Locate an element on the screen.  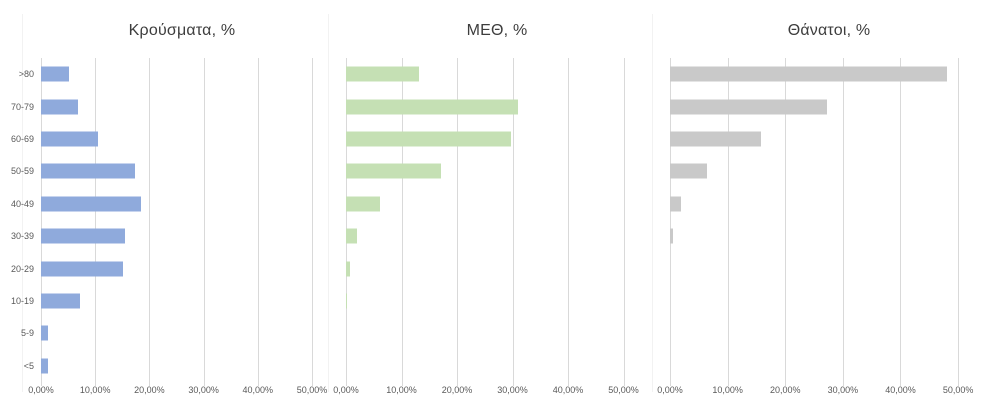
chart-title: Θάνατοι, % is located at coordinates (829, 30).